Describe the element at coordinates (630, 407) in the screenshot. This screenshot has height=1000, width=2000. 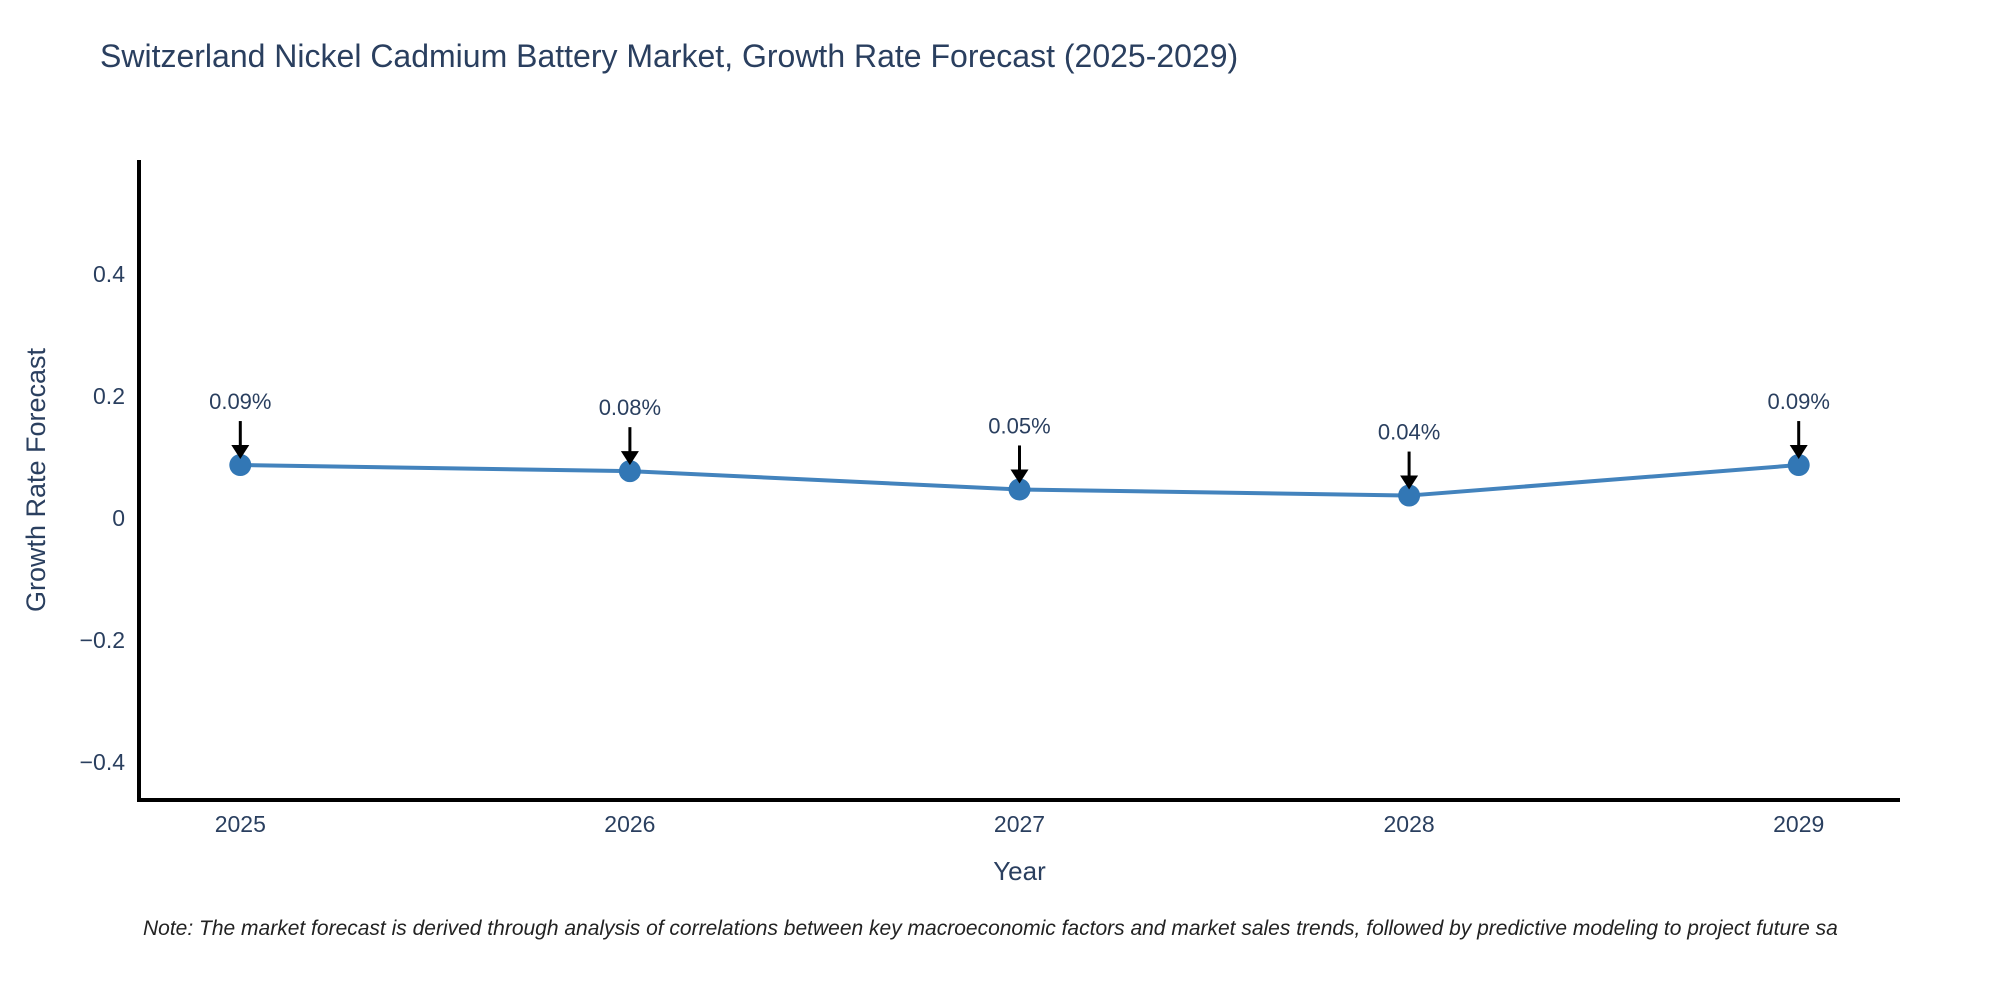
I see `data-point-label: 0.08%` at that location.